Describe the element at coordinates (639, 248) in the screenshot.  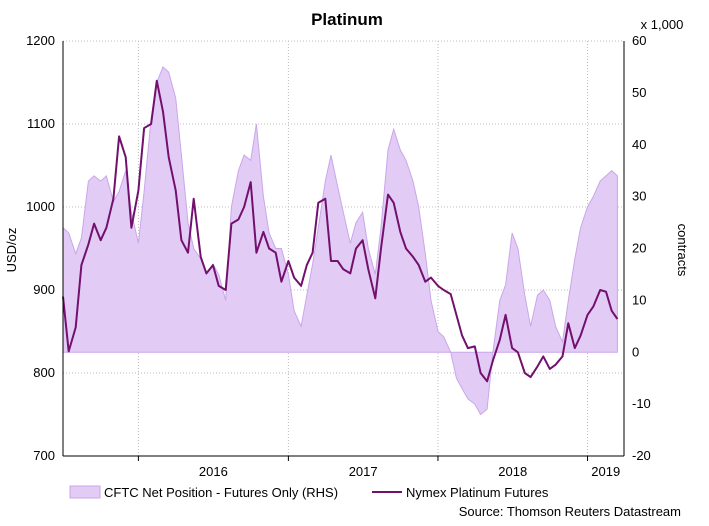
I see `right-tick-label: 20` at that location.